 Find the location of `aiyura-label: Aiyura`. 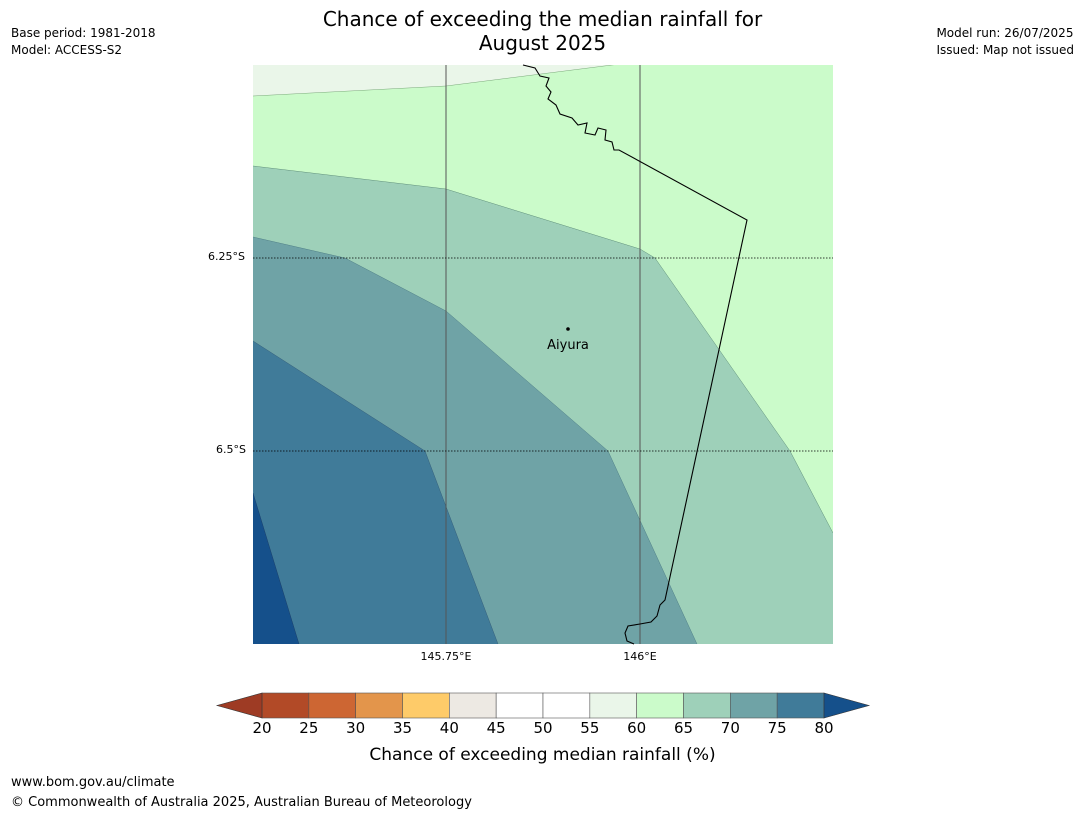

aiyura-label: Aiyura is located at coordinates (568, 345).